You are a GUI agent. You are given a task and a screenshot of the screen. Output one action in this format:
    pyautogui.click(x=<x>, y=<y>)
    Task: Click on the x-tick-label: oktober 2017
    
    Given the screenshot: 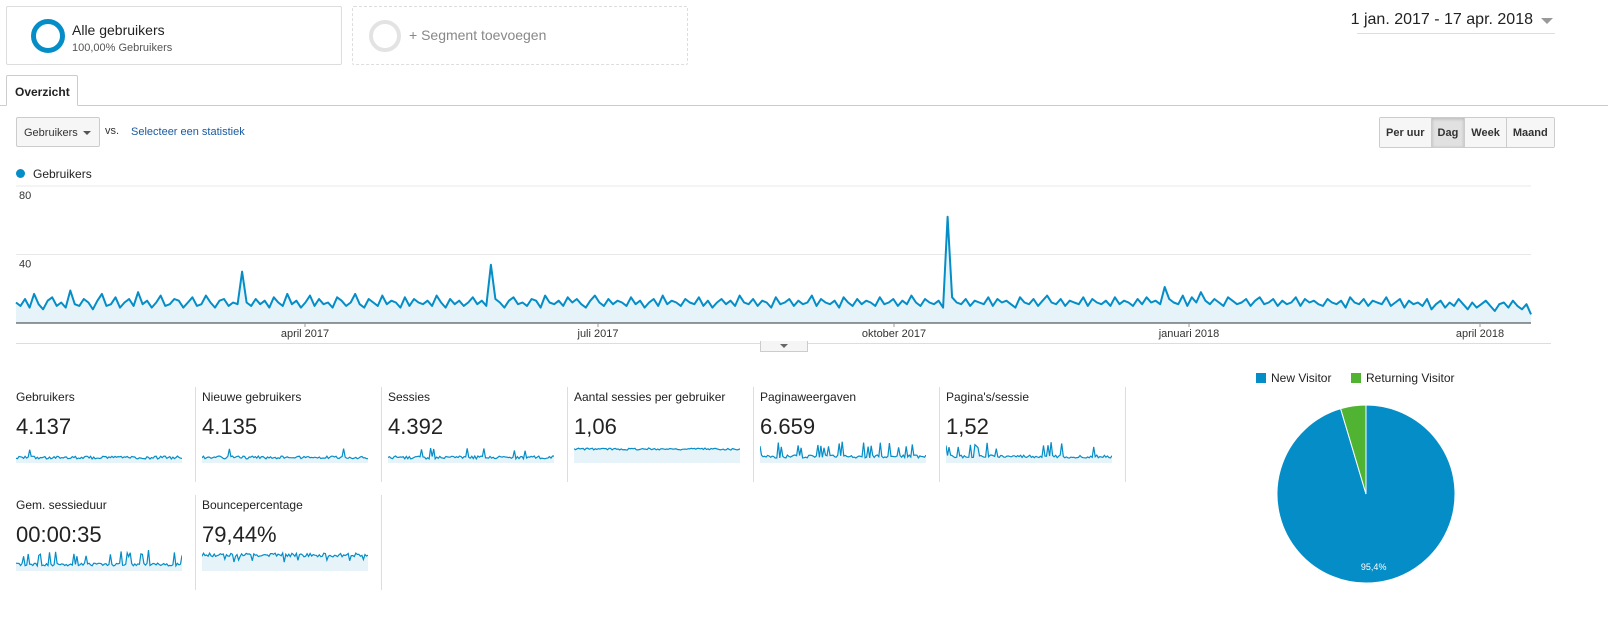 What is the action you would take?
    pyautogui.click(x=894, y=334)
    